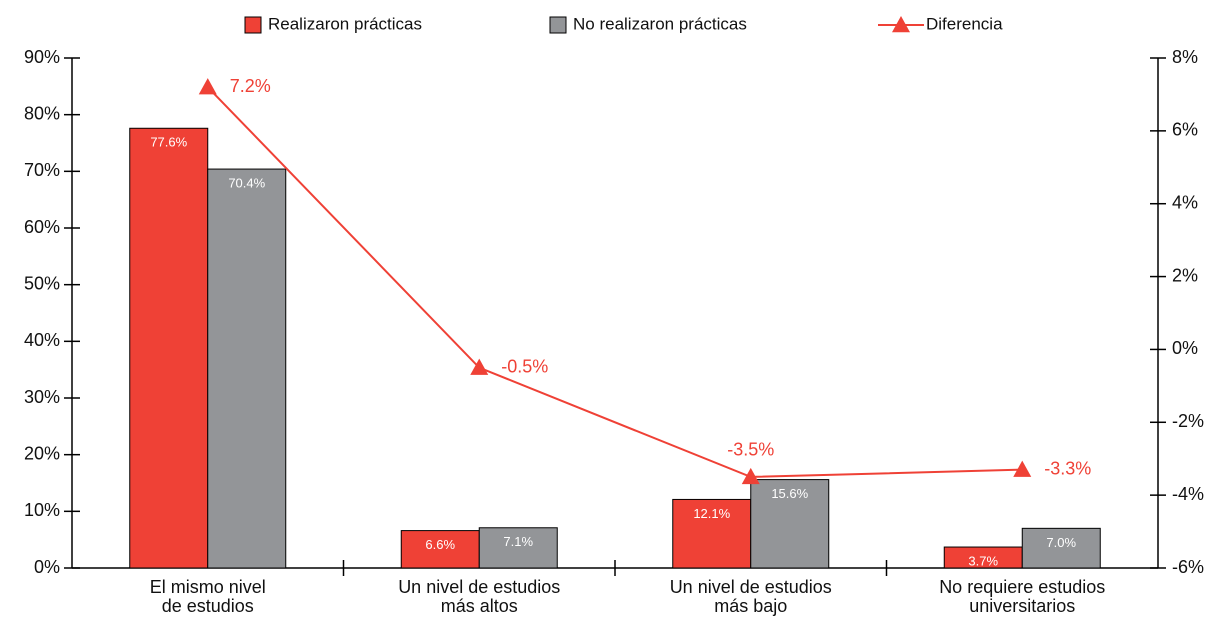 The width and height of the screenshot is (1229, 624). Describe the element at coordinates (345, 23) in the screenshot. I see `legend-label: Realizaron prácticas` at that location.